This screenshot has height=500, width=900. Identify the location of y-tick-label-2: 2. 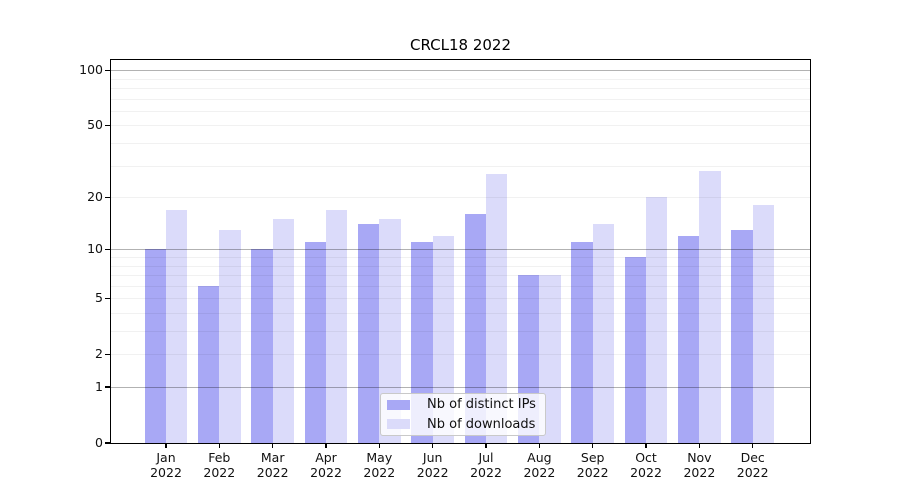
(99, 354).